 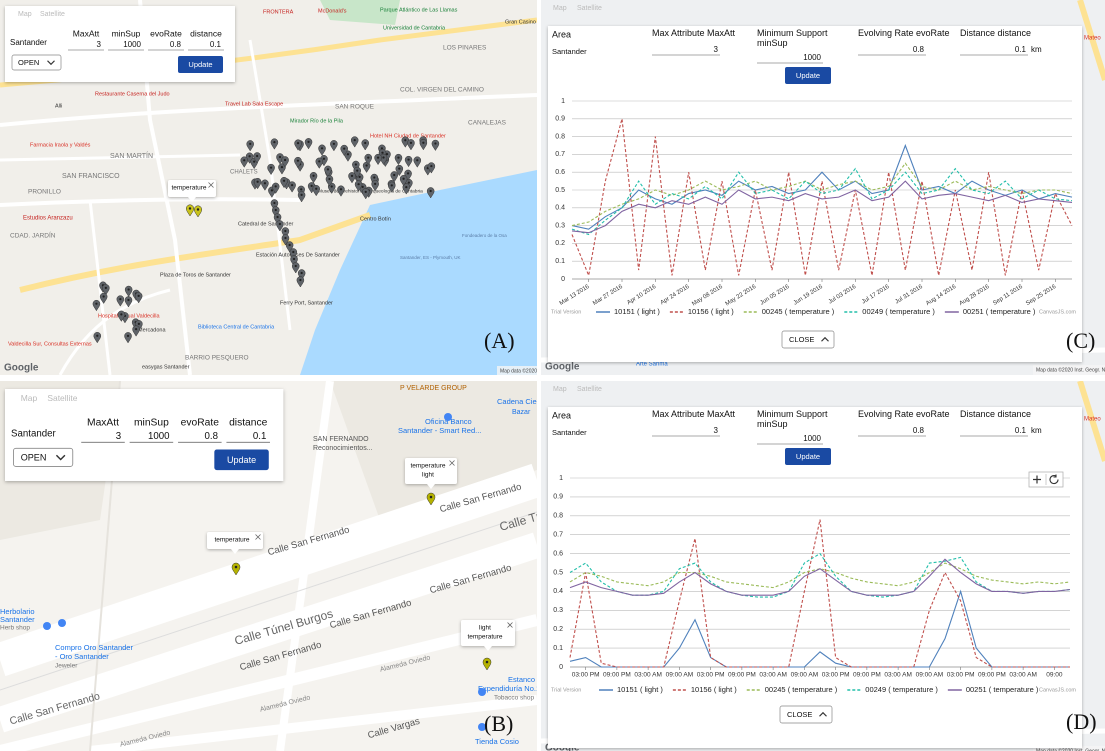 I want to click on update-button-label: Update, so click(x=808, y=456).